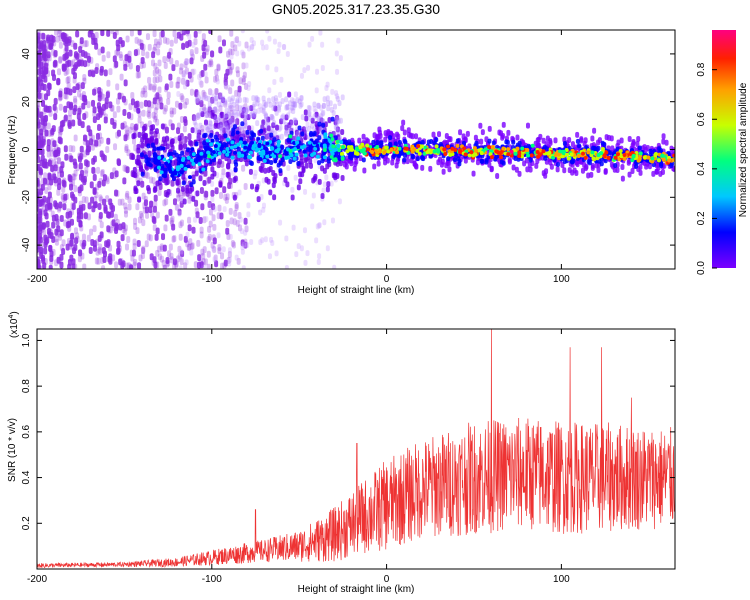 The width and height of the screenshot is (750, 600). What do you see at coordinates (26, 197) in the screenshot?
I see `spectrogram-y-tick-label: -20` at bounding box center [26, 197].